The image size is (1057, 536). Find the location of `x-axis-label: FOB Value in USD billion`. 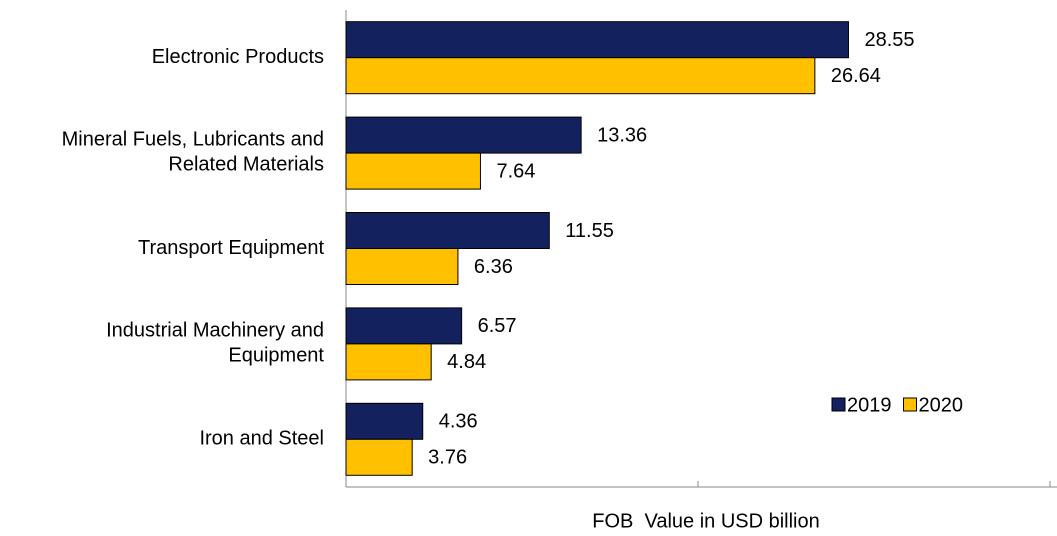

x-axis-label: FOB Value in USD billion is located at coordinates (706, 521).